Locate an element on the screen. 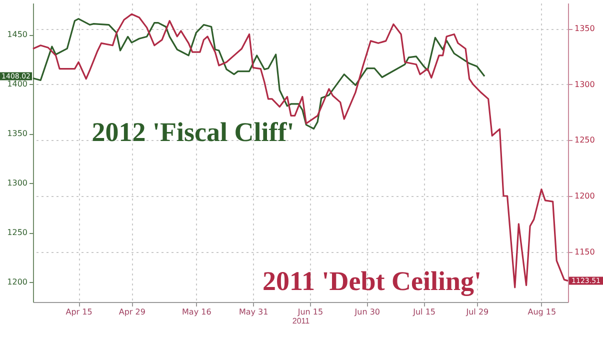  y-tick-label: 1350 is located at coordinates (17, 133).